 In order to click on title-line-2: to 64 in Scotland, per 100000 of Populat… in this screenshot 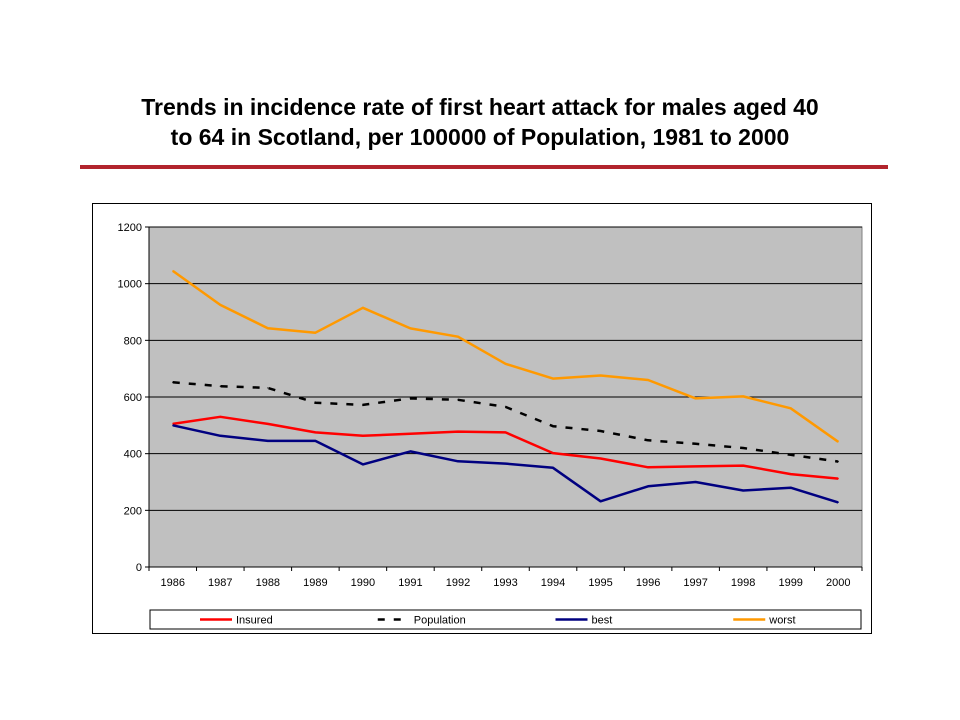, I will do `click(480, 137)`.